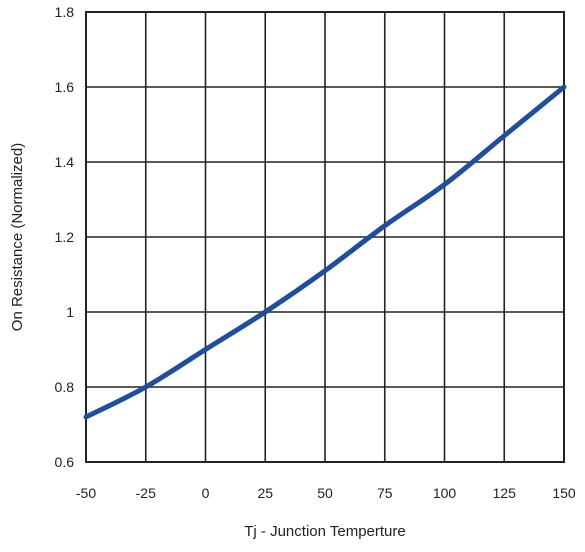  I want to click on x-tick-label: 75, so click(385, 493).